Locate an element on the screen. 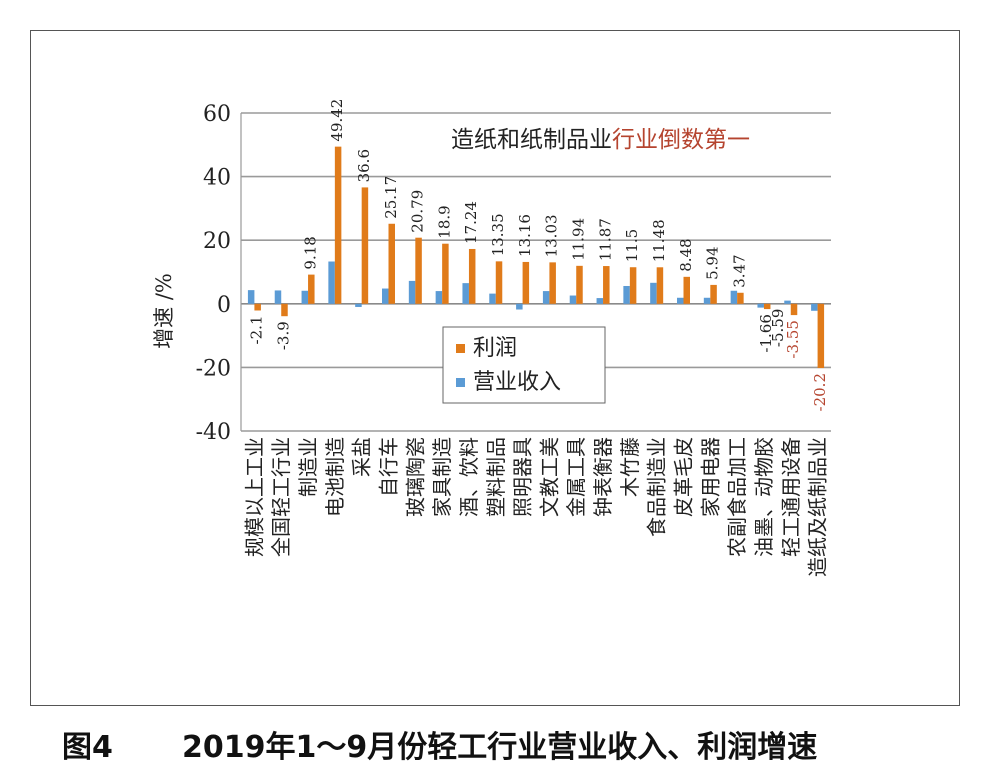  y-tick-label: 40 is located at coordinates (217, 178).